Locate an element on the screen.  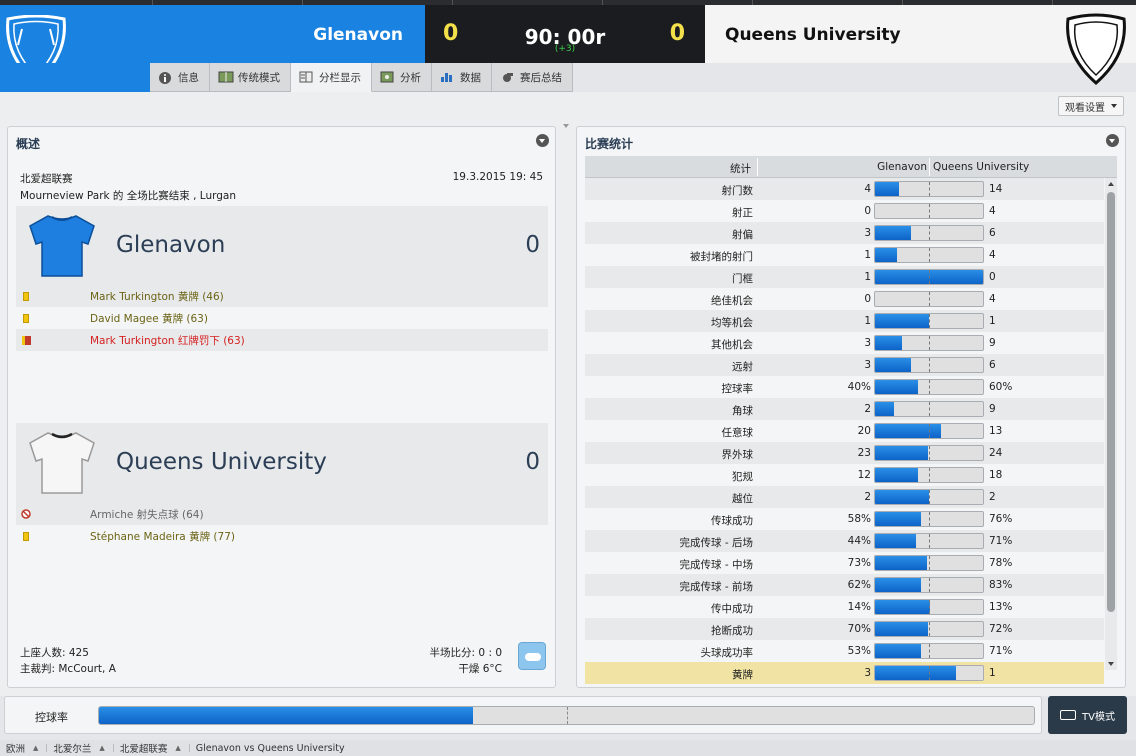
stat-label: 均等机会 is located at coordinates (732, 323).